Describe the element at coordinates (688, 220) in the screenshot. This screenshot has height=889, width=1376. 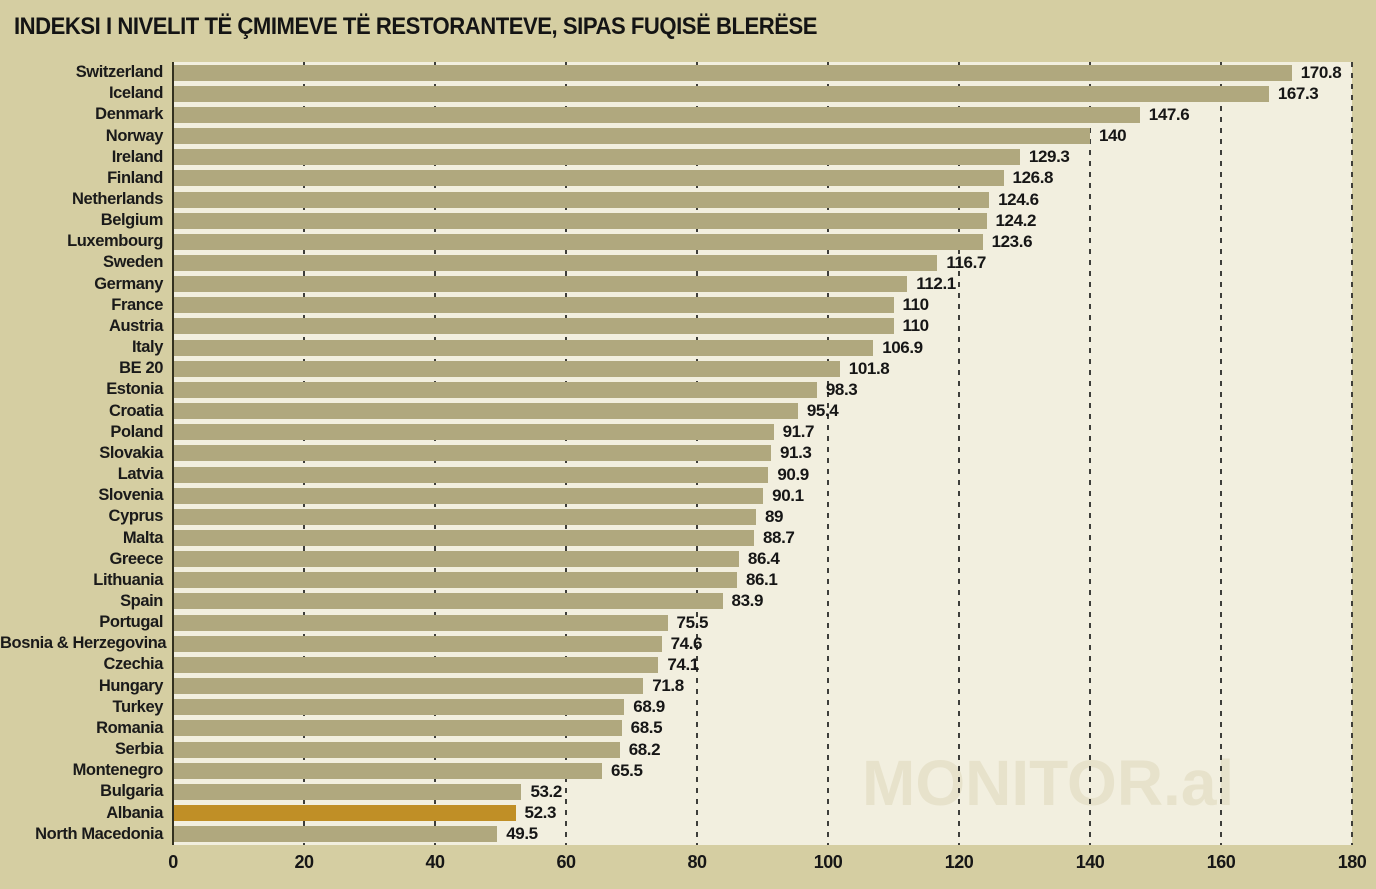
I see `bar-row: Belgium 124.2` at that location.